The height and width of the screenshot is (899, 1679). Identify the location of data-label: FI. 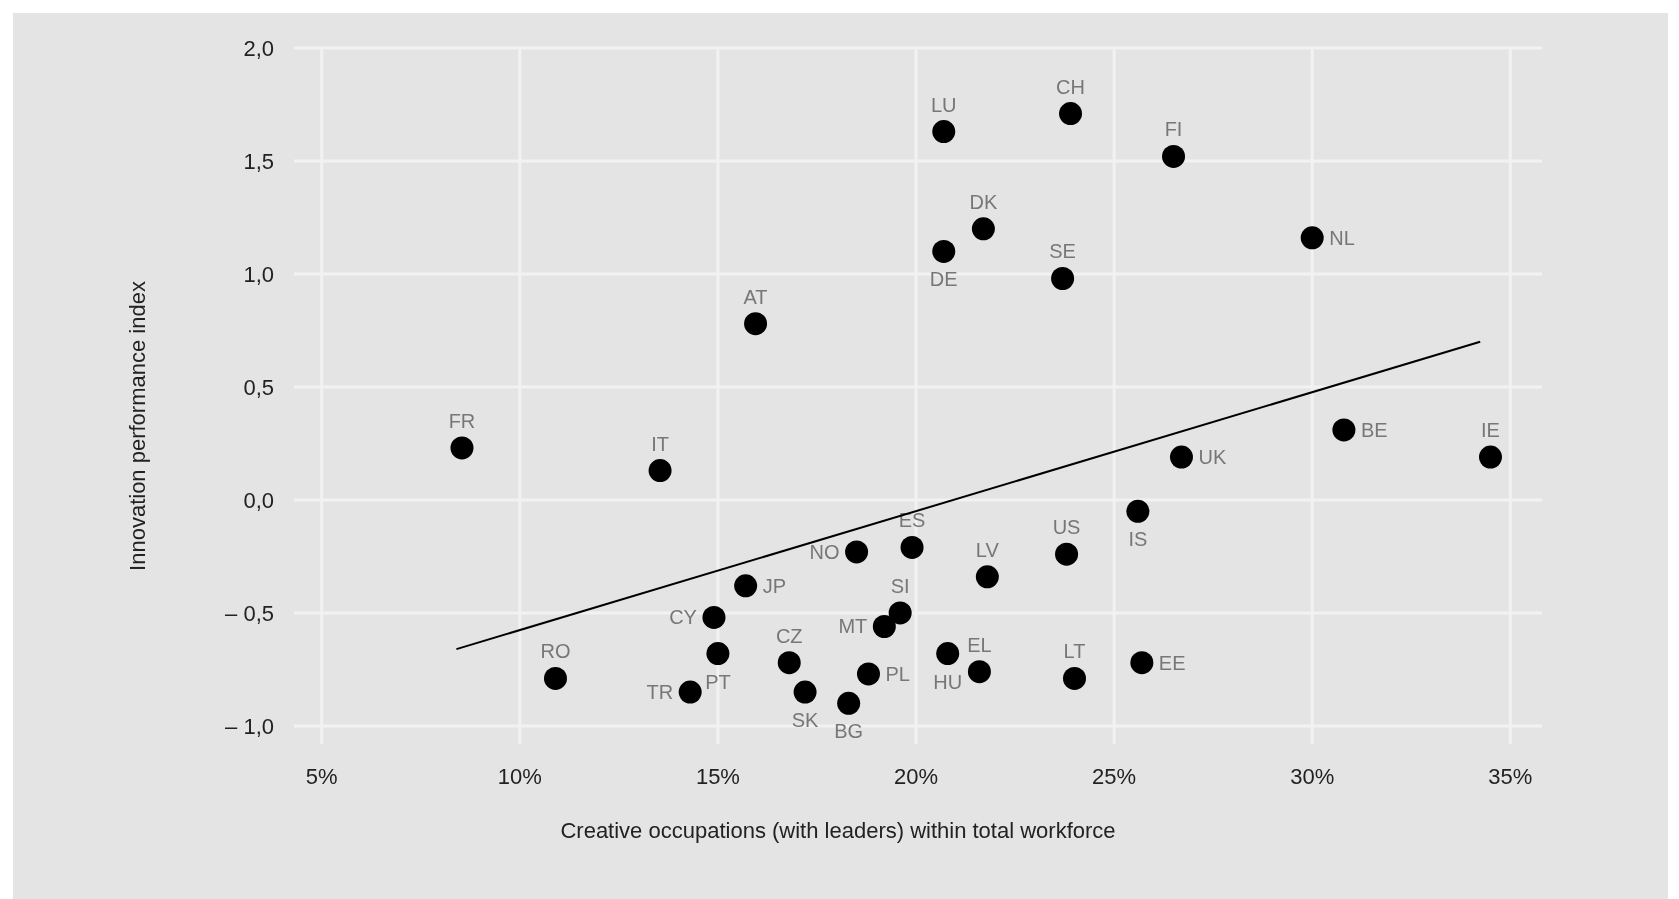
(1173, 129).